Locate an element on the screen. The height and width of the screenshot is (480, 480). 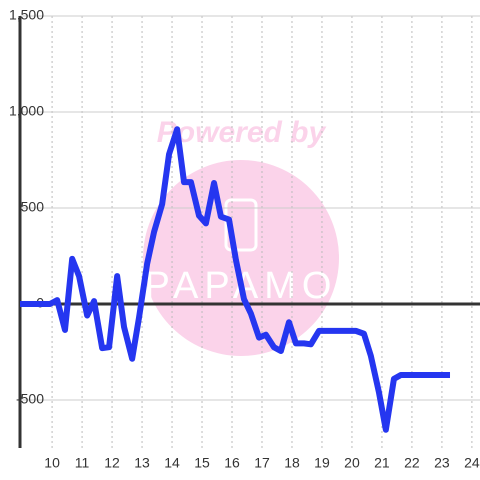
watermark-icon is located at coordinates (241, 225).